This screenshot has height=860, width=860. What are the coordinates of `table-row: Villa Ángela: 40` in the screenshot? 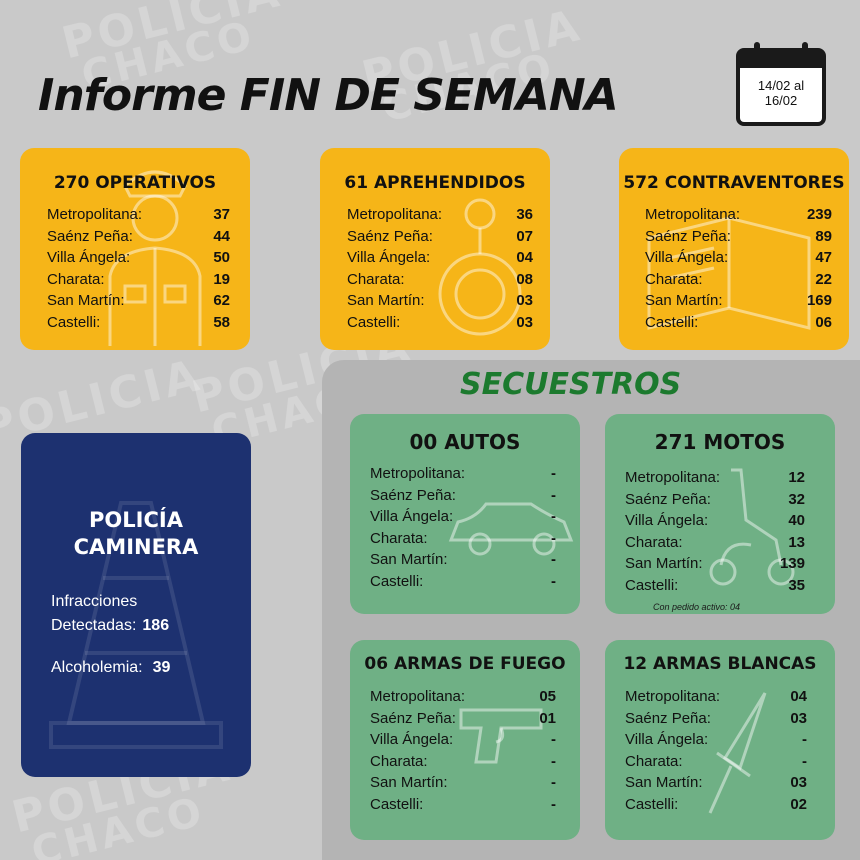 It's located at (715, 521).